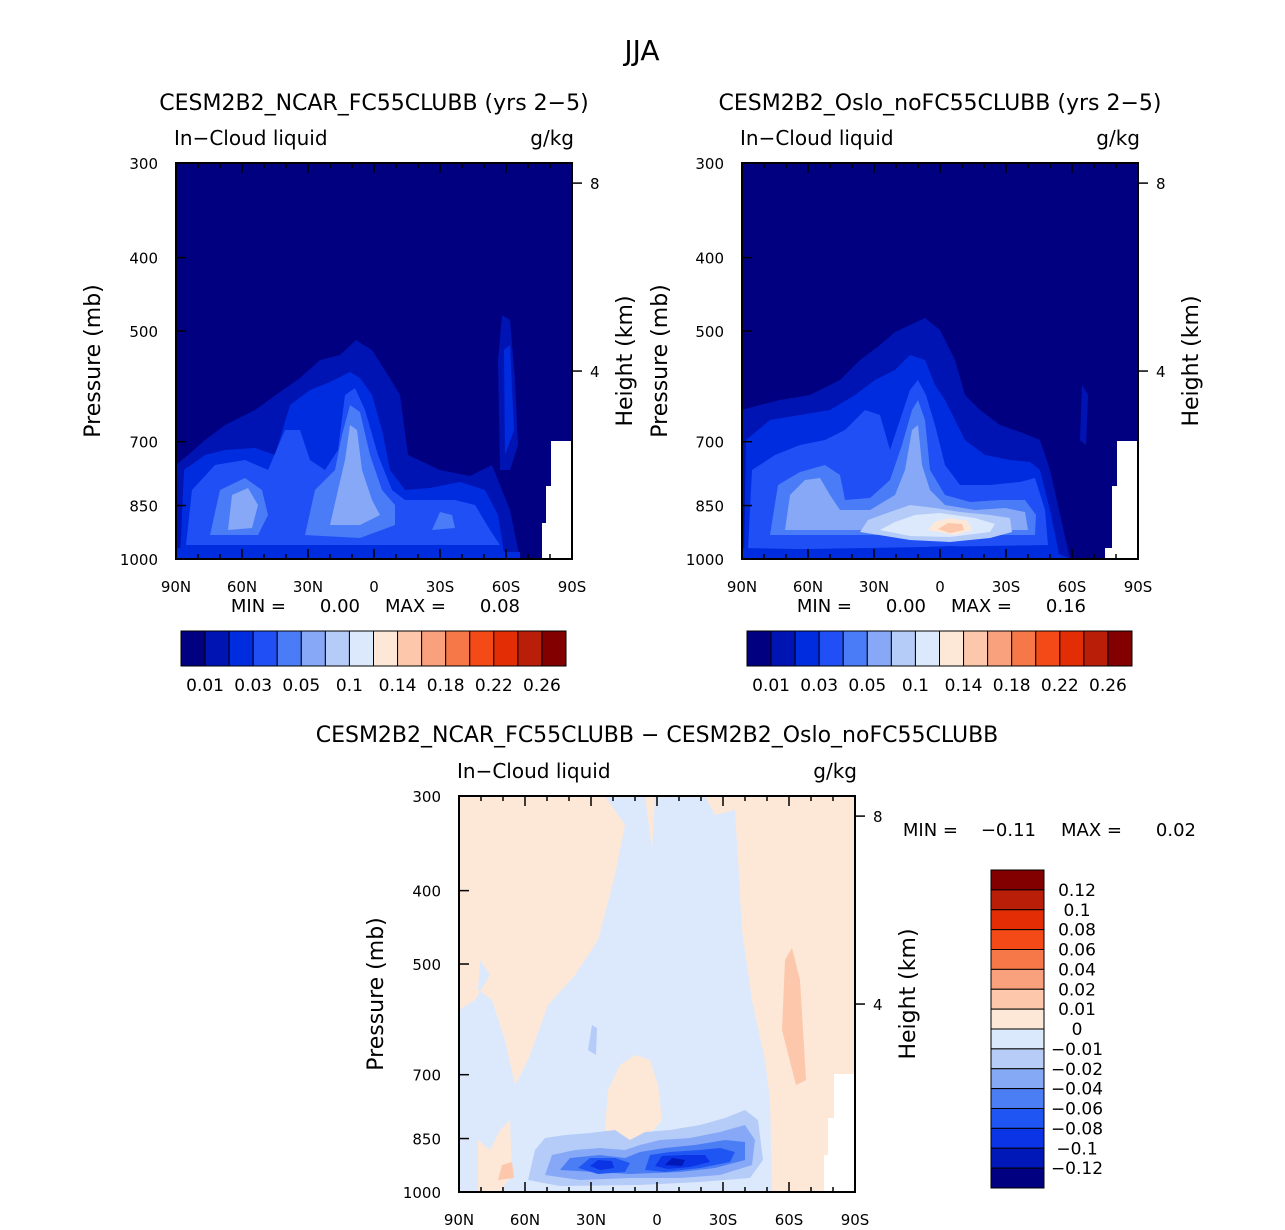 This screenshot has width=1285, height=1230. What do you see at coordinates (867, 686) in the screenshot?
I see `colorbar-label: 0.05` at bounding box center [867, 686].